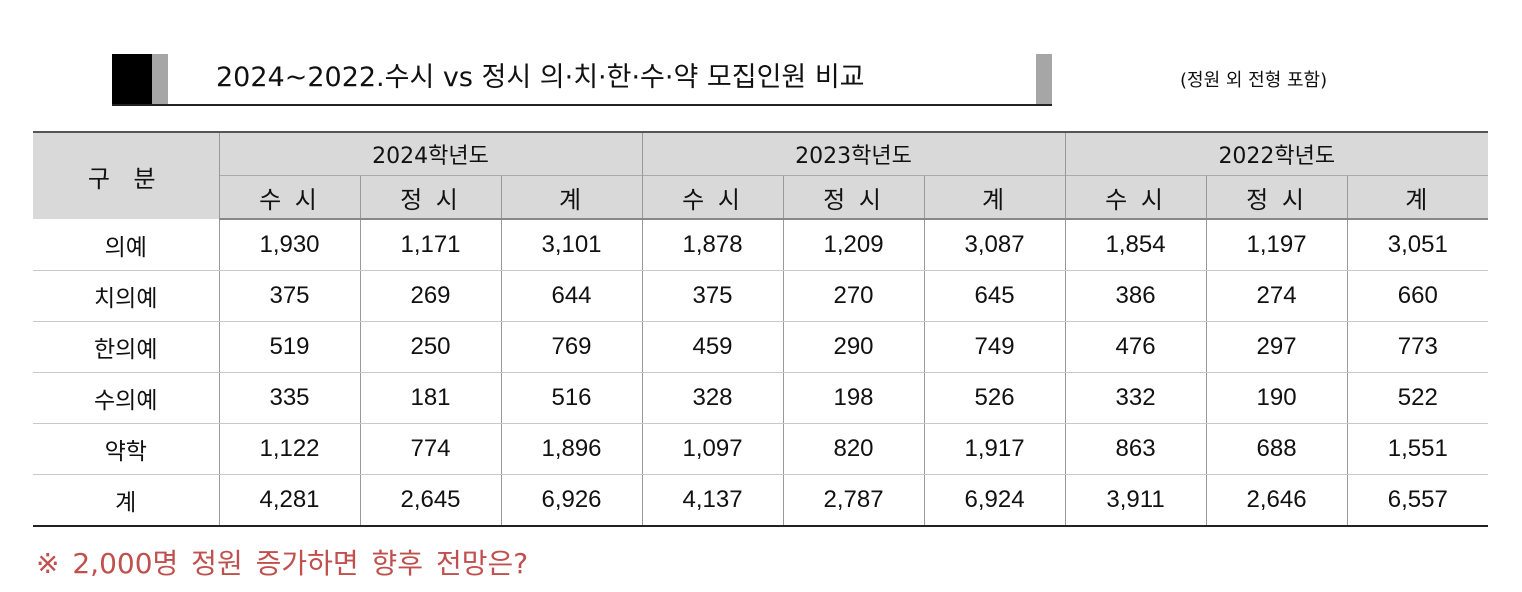  I want to click on table-cell: 863, so click(1135, 449).